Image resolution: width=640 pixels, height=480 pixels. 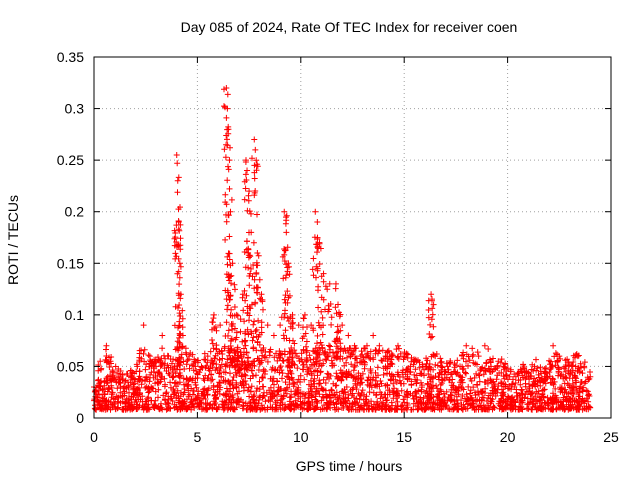 What do you see at coordinates (611, 437) in the screenshot?
I see `x-tick-label: 25` at bounding box center [611, 437].